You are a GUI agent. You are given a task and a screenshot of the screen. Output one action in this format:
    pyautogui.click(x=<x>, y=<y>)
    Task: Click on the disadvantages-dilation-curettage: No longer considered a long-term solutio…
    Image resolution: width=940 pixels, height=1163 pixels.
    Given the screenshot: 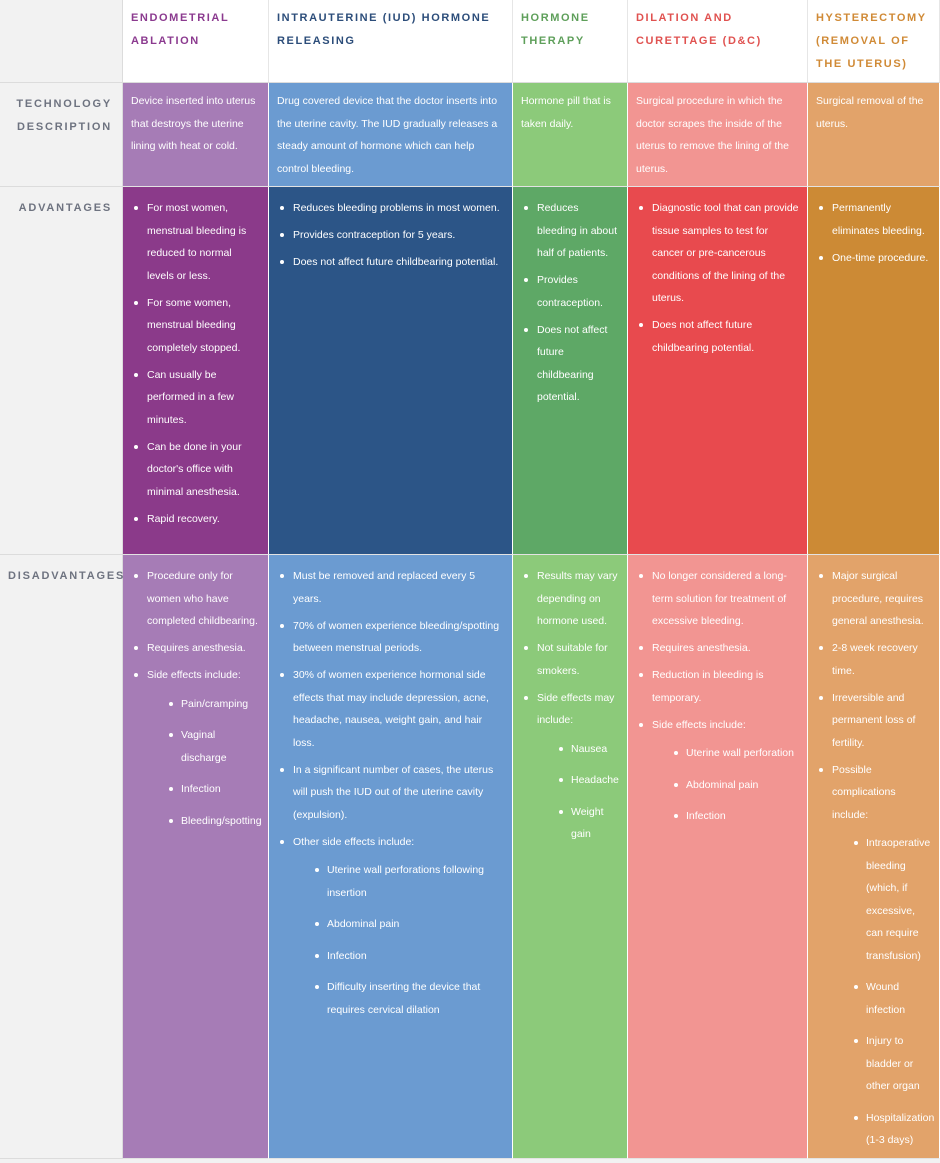 What is the action you would take?
    pyautogui.click(x=718, y=857)
    